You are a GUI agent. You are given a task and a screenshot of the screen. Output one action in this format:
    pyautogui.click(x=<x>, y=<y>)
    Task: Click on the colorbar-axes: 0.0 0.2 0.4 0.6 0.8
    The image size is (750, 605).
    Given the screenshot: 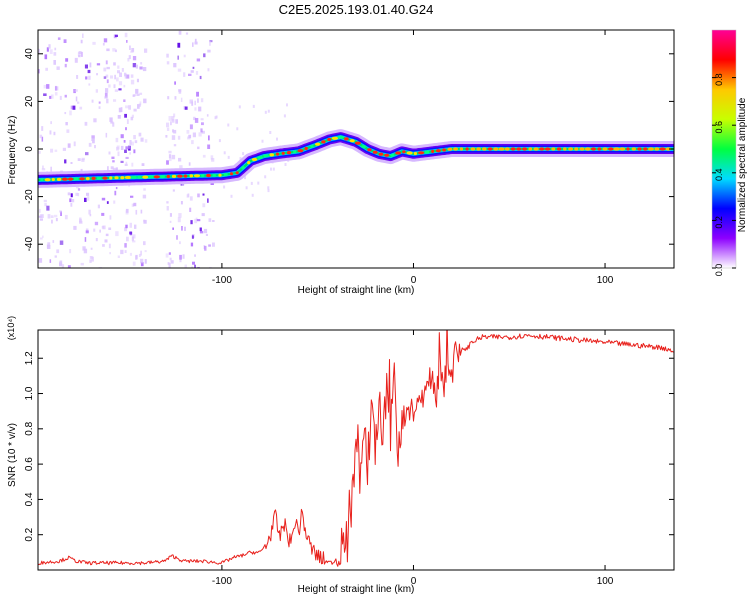 What is the action you would take?
    pyautogui.click(x=724, y=152)
    